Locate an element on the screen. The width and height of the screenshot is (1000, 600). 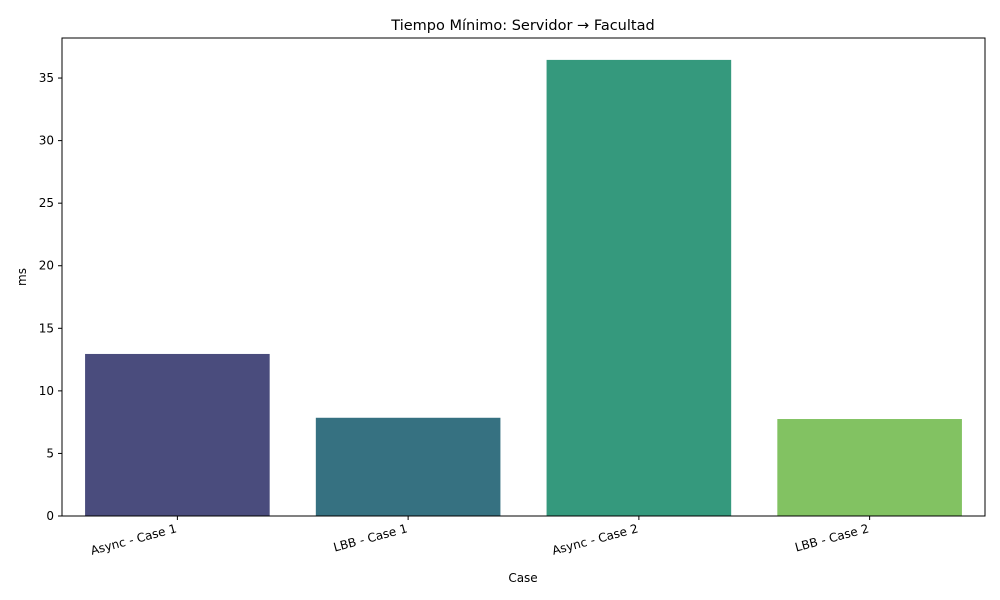
chart-title: Tiempo Mínimo: Servidor → Facultad is located at coordinates (522, 26).